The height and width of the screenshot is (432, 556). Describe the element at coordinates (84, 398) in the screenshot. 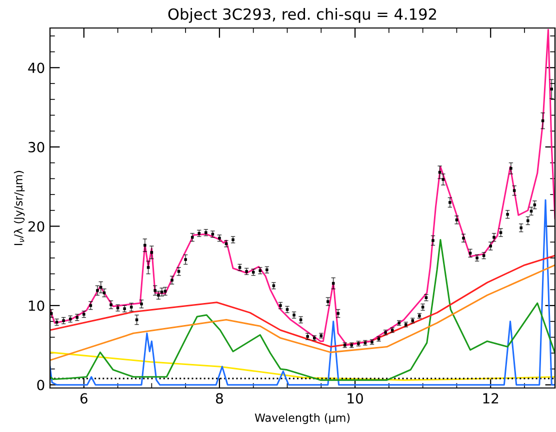

I see `x-tick-label: 6` at that location.